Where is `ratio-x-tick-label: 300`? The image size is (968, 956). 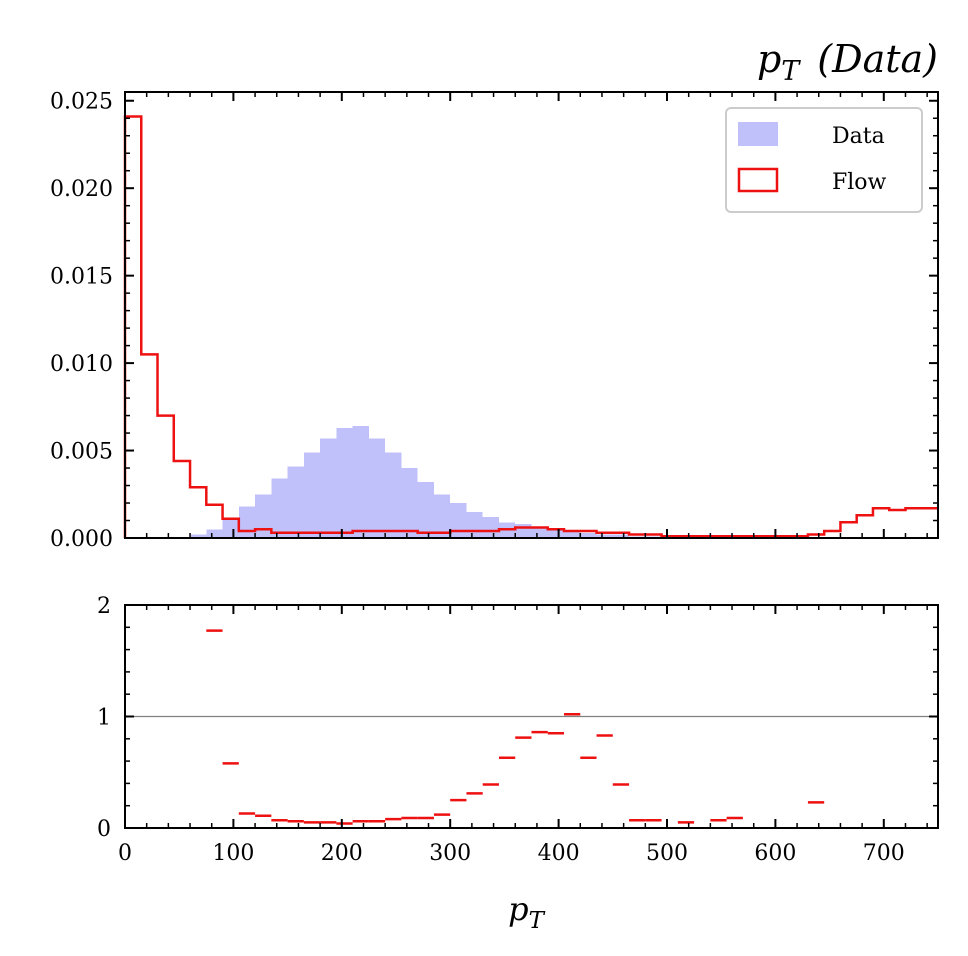
ratio-x-tick-label: 300 is located at coordinates (450, 853).